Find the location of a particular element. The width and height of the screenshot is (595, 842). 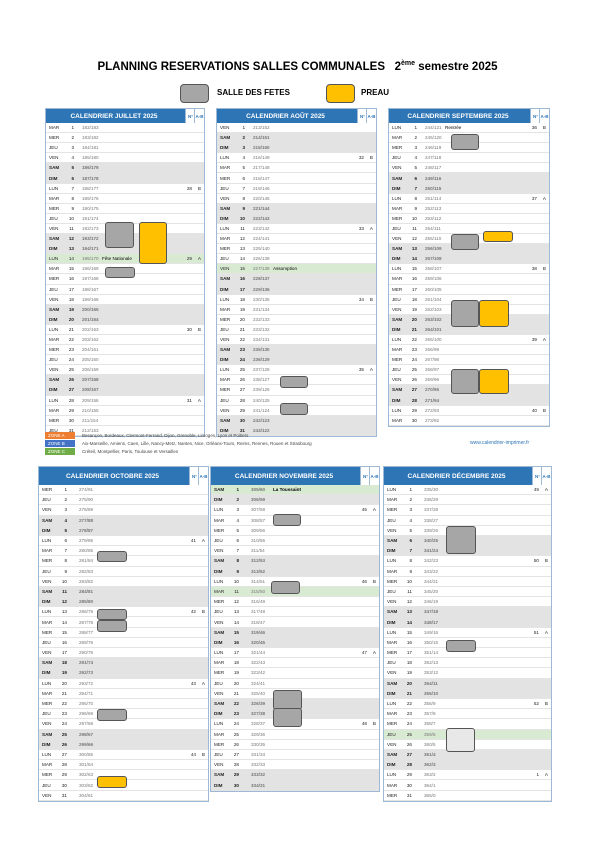

day-name: DIM is located at coordinates (224, 148).